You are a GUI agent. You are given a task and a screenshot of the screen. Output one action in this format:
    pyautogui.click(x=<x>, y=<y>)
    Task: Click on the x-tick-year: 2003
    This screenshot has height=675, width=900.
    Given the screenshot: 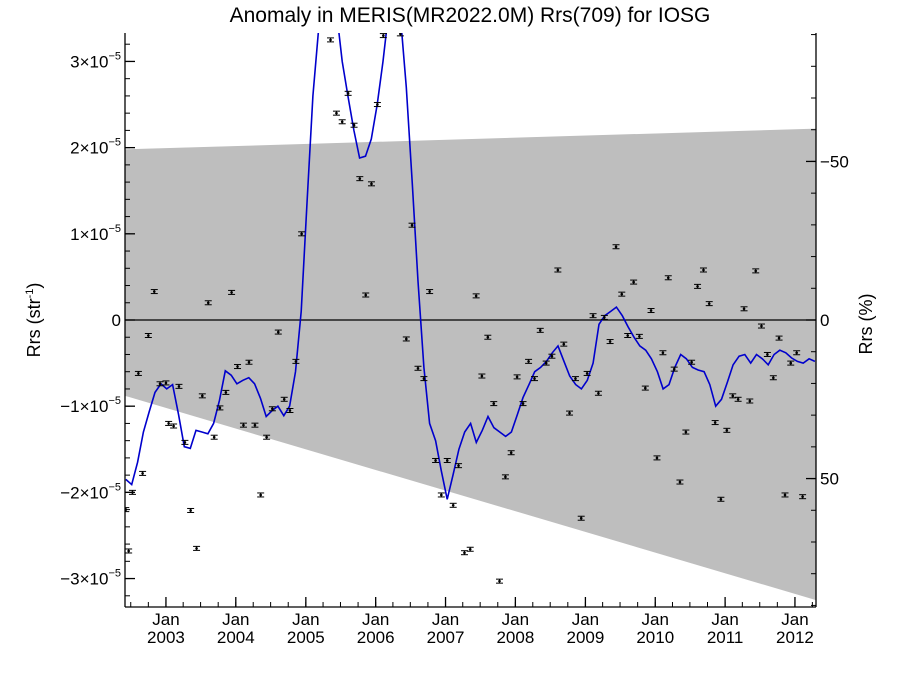 What is the action you would take?
    pyautogui.click(x=166, y=637)
    